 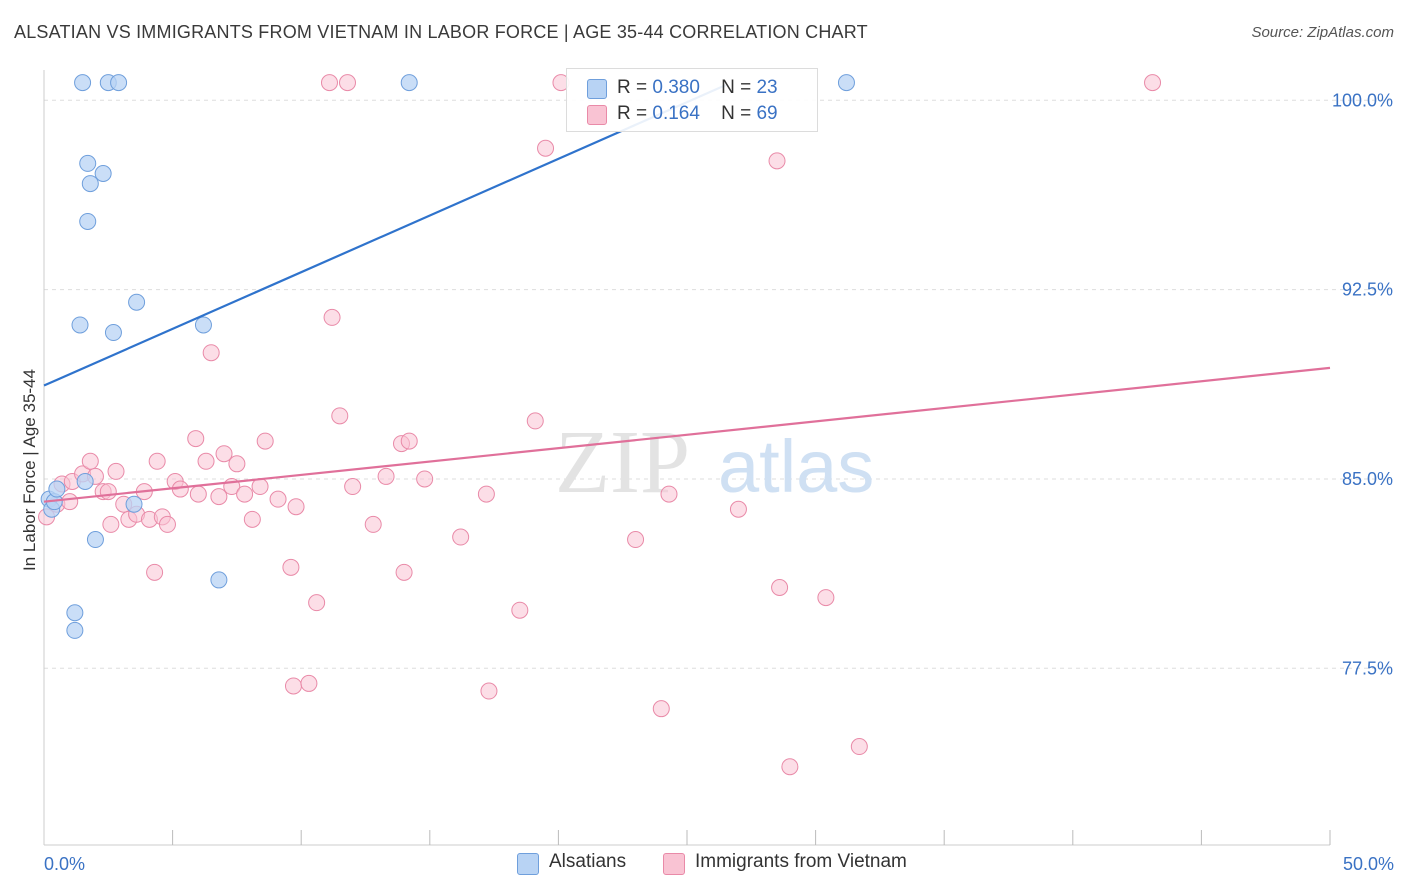 What do you see at coordinates (1368, 864) in the screenshot?
I see `x-tick-label-max: 50.0%` at bounding box center [1368, 864].